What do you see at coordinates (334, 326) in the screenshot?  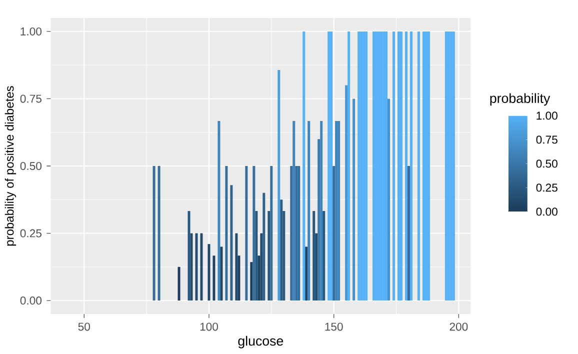 I see `x-tick-label: 150` at bounding box center [334, 326].